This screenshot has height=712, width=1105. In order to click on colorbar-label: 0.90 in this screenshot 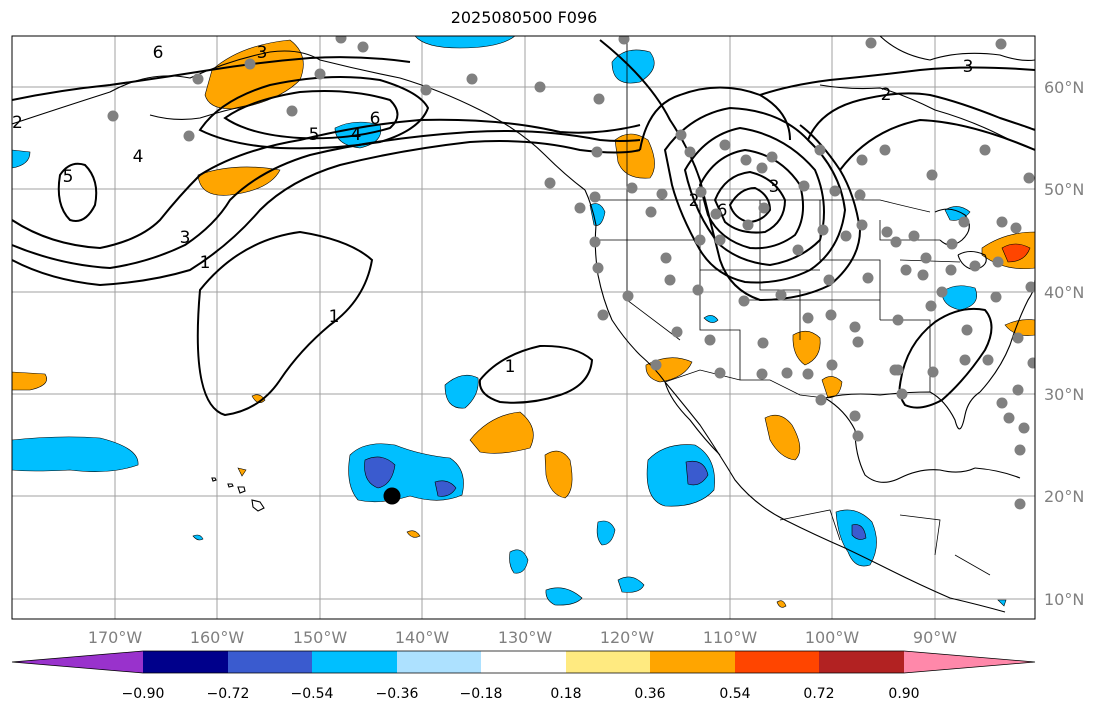, I will do `click(903, 694)`.